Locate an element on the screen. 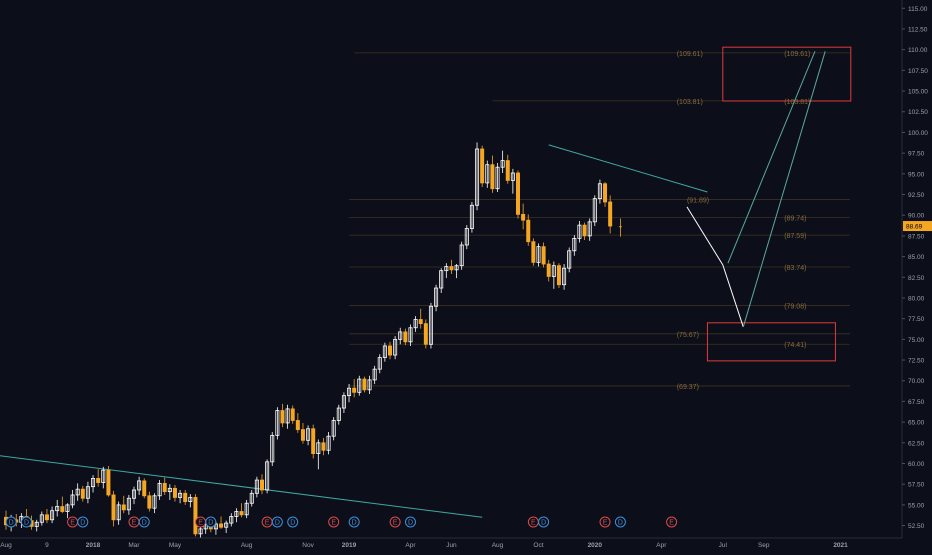 The width and height of the screenshot is (932, 555). target-boxes: (109.61) (103.81) is located at coordinates (779, 204).